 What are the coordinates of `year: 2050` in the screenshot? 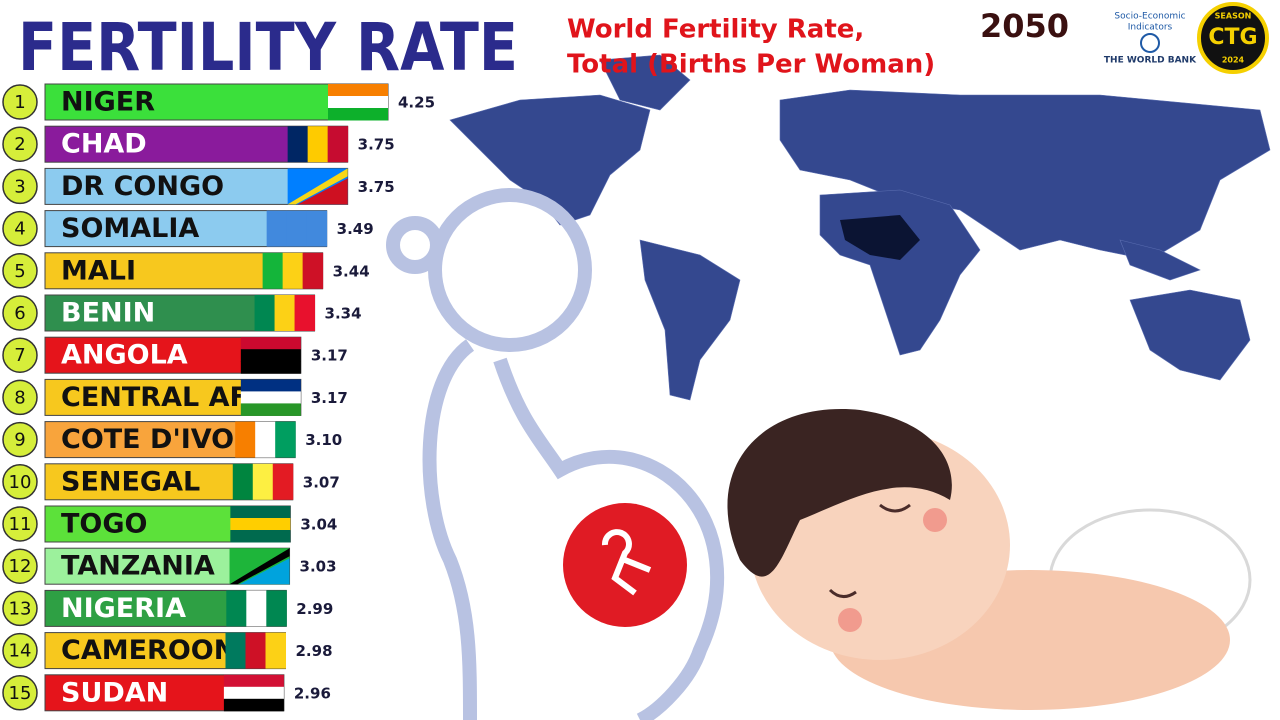 It's located at (1024, 26).